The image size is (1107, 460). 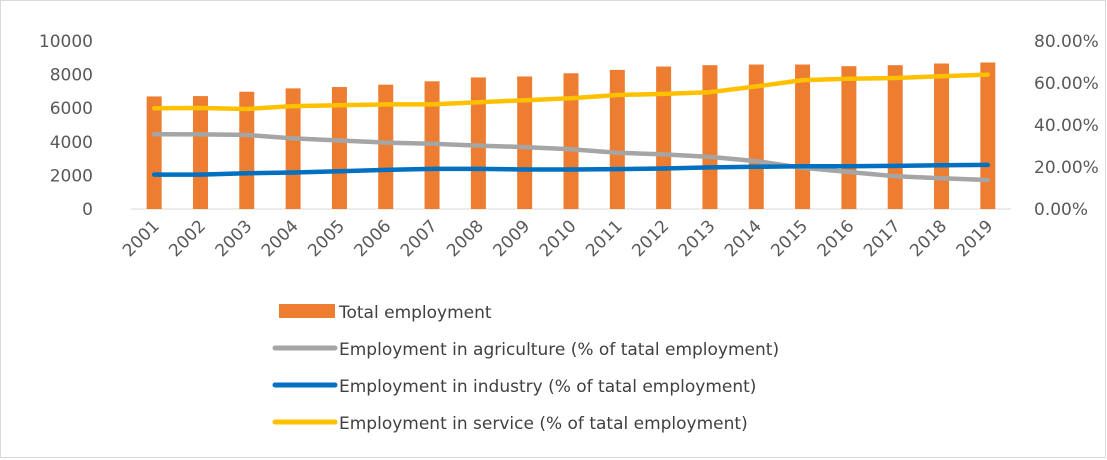 I want to click on x-tick-label: 2014, so click(x=743, y=238).